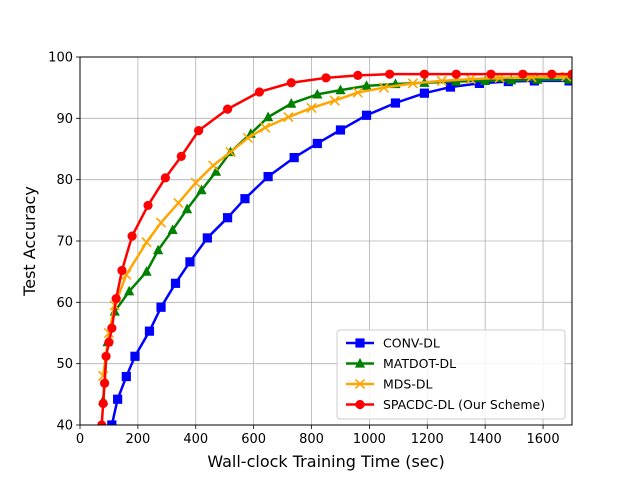  I want to click on x-tick-label: 0, so click(80, 439).